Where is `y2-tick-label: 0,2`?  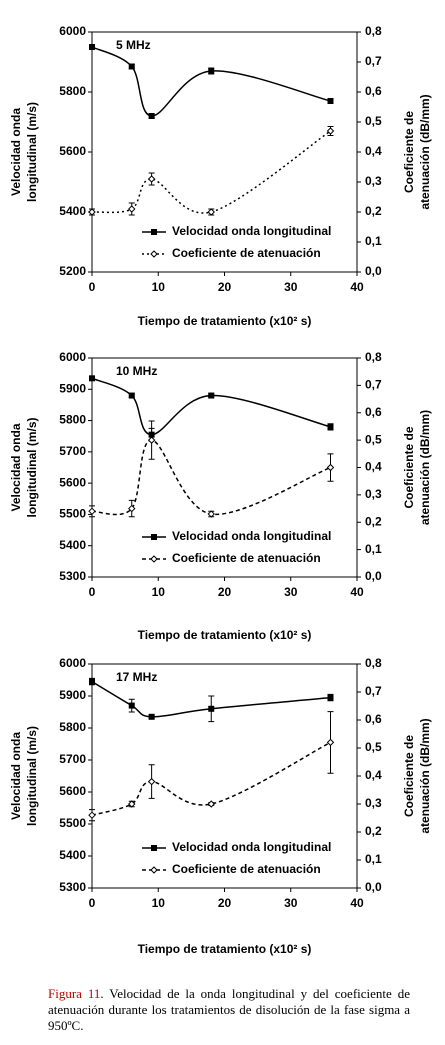 y2-tick-label: 0,2 is located at coordinates (373, 831).